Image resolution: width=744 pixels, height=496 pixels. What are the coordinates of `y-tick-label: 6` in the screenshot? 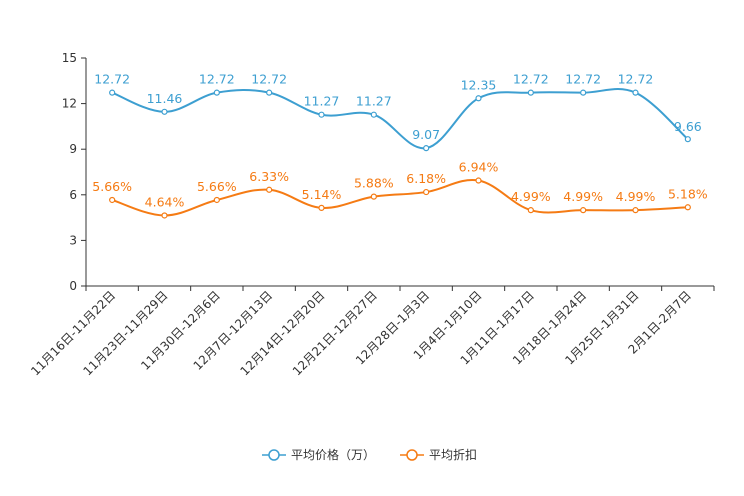 It's located at (73, 195).